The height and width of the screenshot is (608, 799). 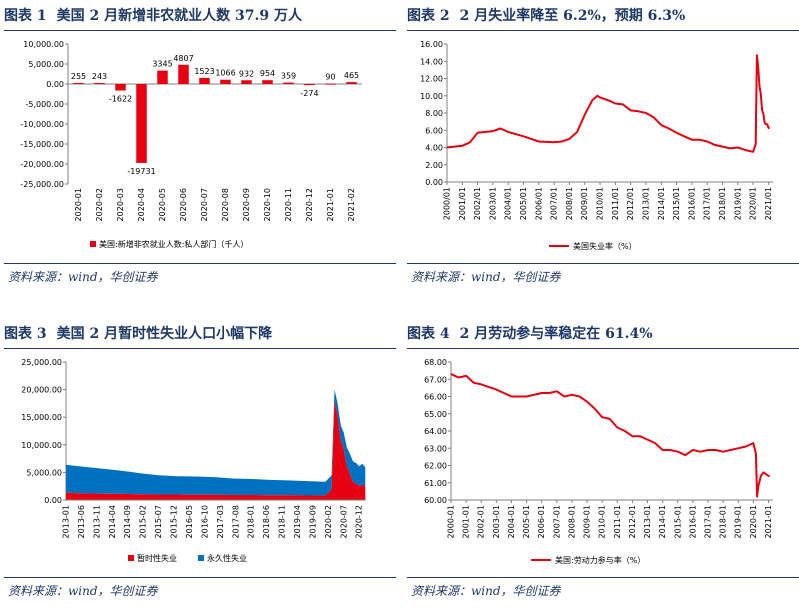 I want to click on chart-1-x-tick-label: 2020-01, so click(x=78, y=204).